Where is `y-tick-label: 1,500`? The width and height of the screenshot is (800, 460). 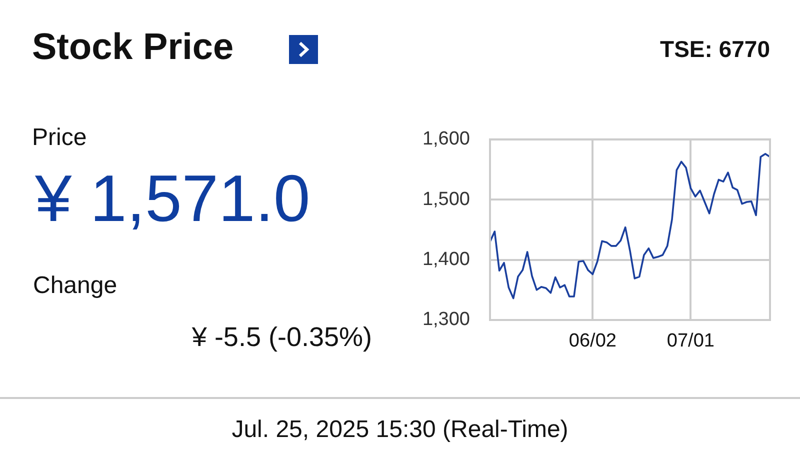 y-tick-label: 1,500 is located at coordinates (446, 199).